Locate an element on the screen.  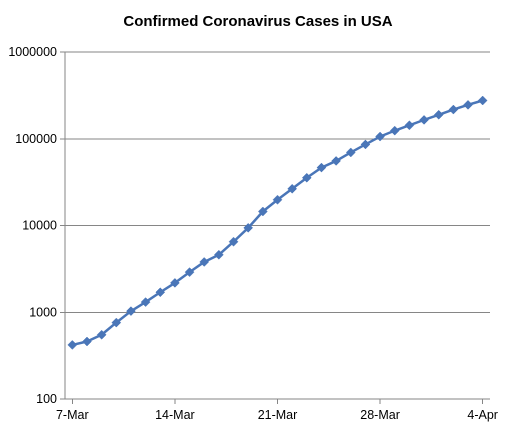
y-tick-label: 100000 is located at coordinates (36, 139).